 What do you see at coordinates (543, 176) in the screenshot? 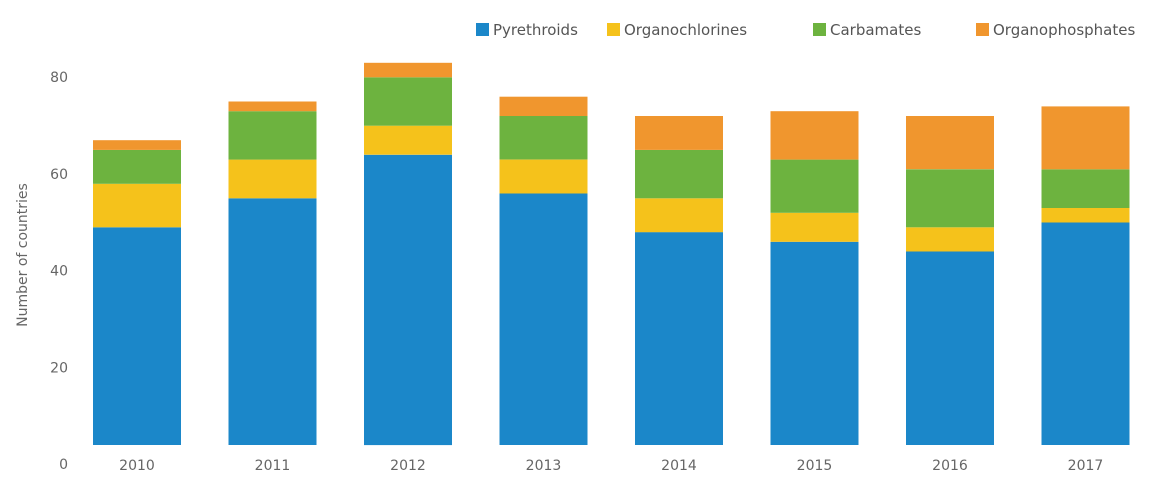
I see `bar-organochlorines-2013` at bounding box center [543, 176].